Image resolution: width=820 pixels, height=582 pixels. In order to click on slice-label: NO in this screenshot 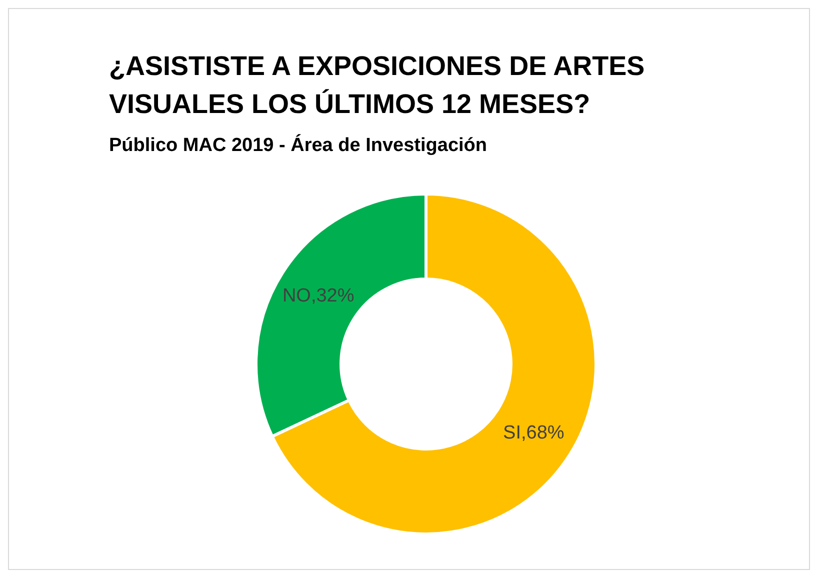, I will do `click(296, 295)`.